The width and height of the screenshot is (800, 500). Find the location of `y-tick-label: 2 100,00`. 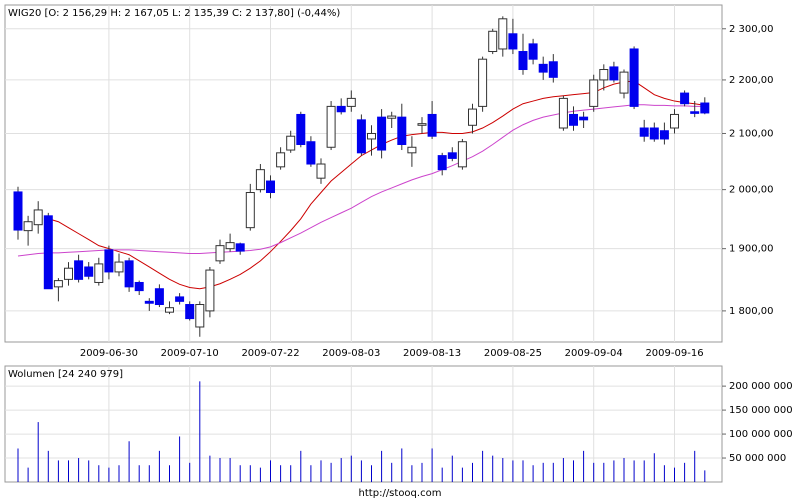

y-tick-label: 2 100,00 is located at coordinates (751, 133).